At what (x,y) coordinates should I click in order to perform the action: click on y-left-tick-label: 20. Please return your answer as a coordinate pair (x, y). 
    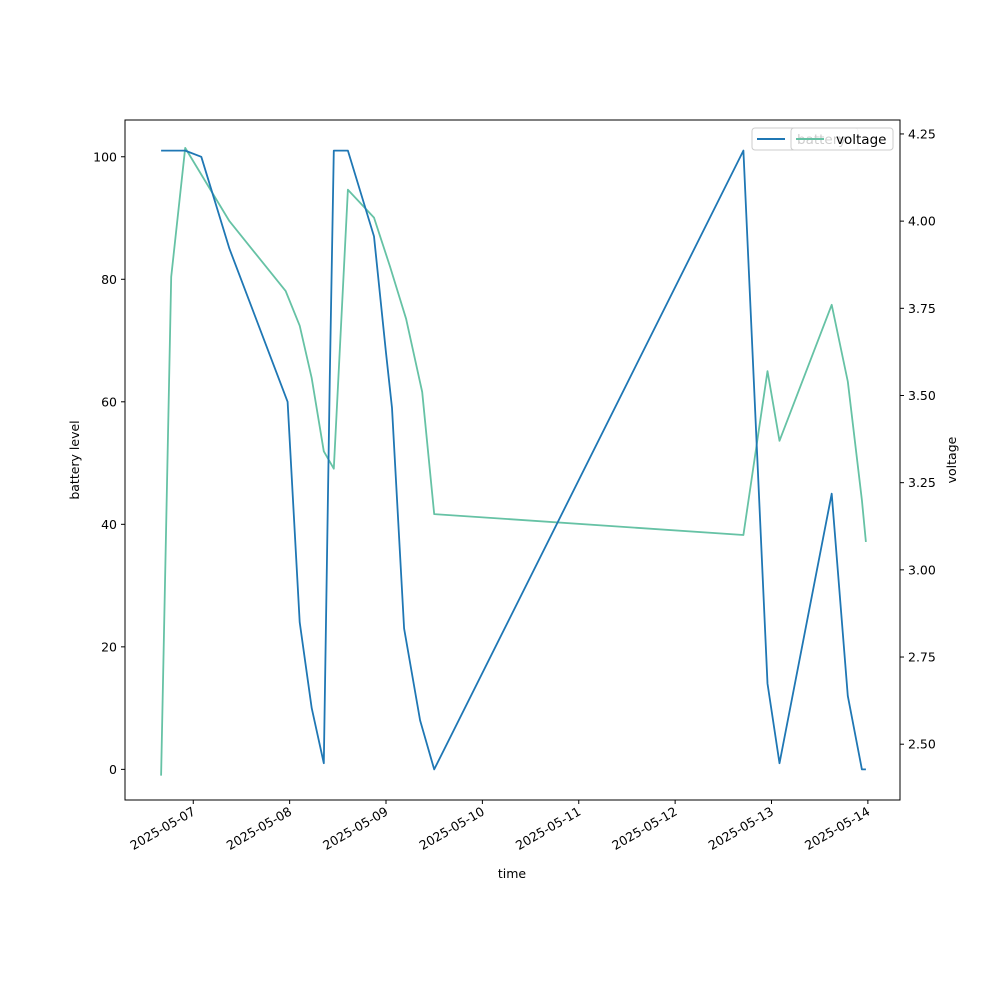
    Looking at the image, I should click on (109, 646).